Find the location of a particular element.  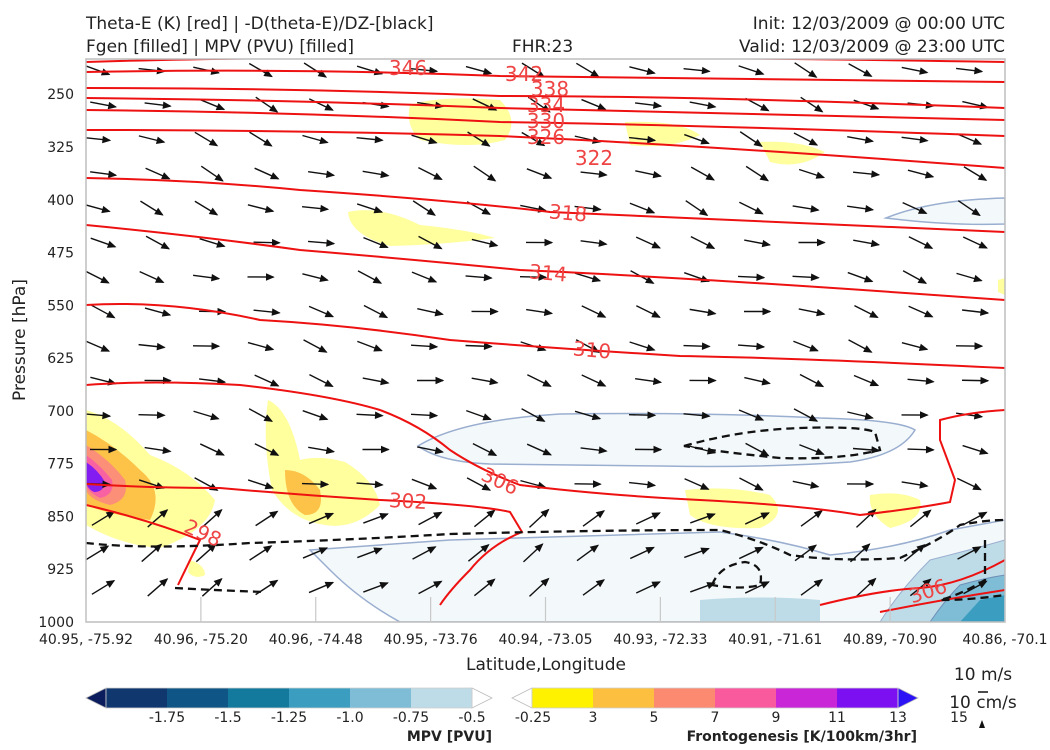

theta-e-label: 310 is located at coordinates (592, 349).